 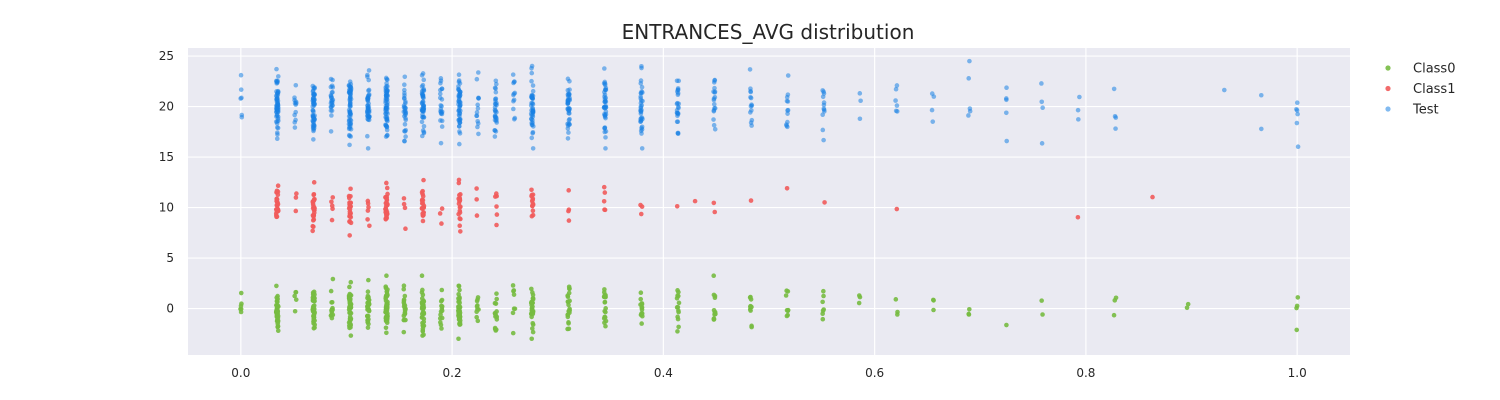 I want to click on series-class0, so click(x=769, y=307).